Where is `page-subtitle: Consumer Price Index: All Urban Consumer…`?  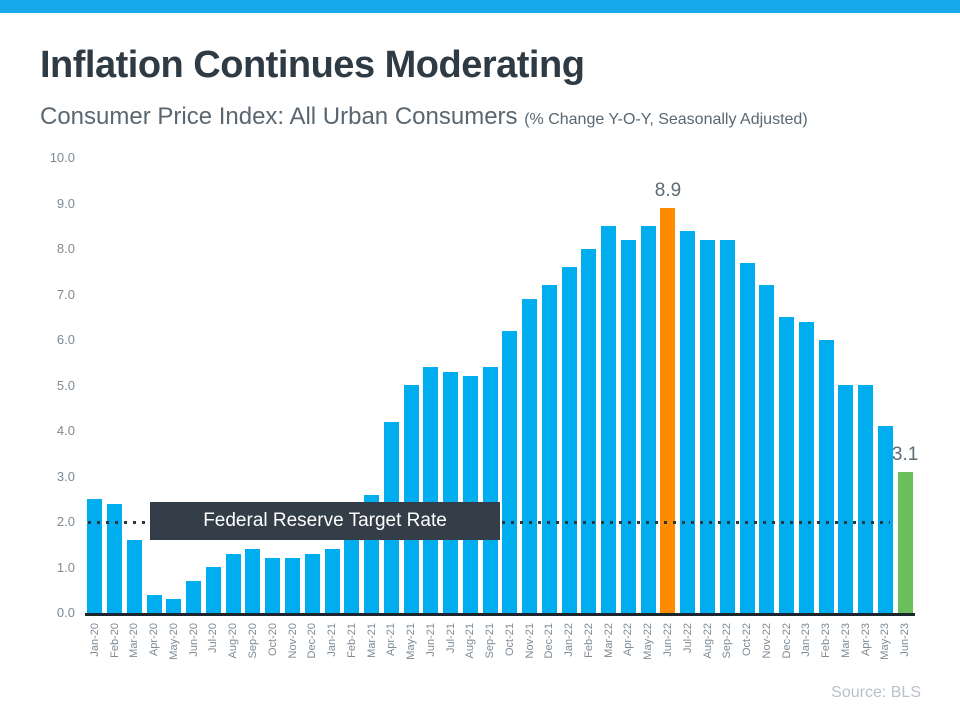 page-subtitle: Consumer Price Index: All Urban Consumer… is located at coordinates (490, 117).